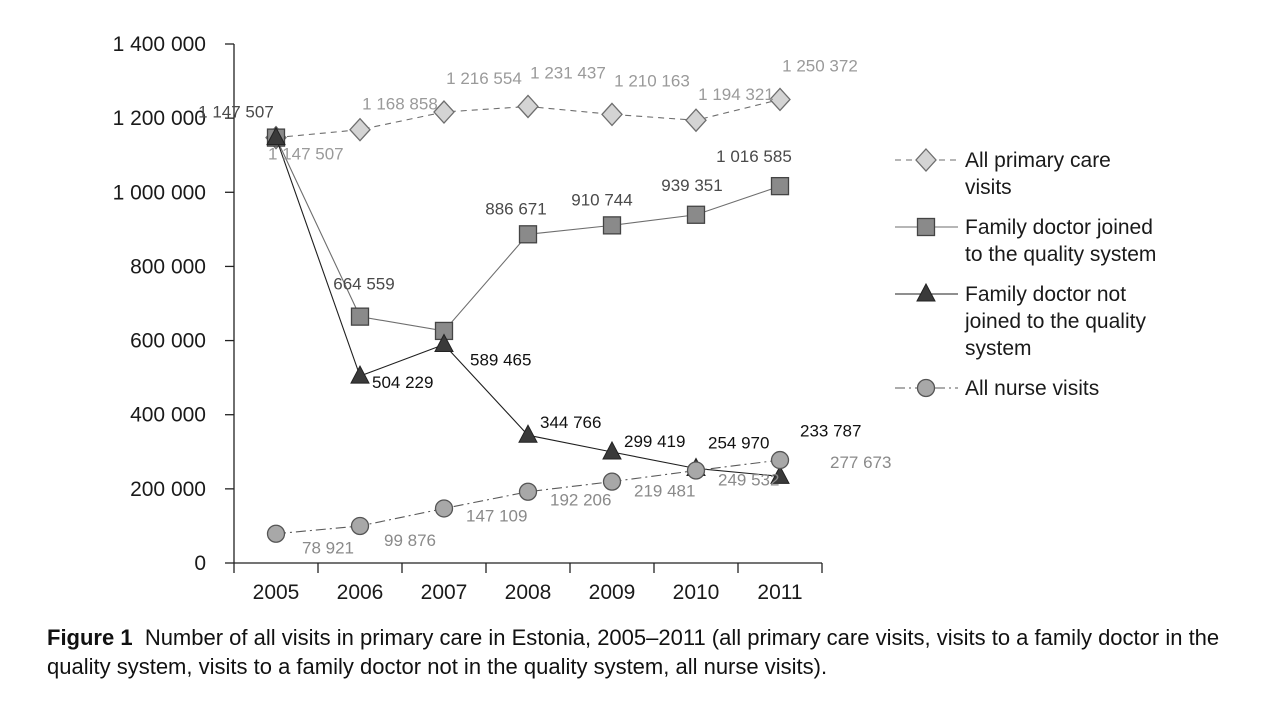 The image size is (1277, 714). What do you see at coordinates (612, 592) in the screenshot?
I see `x-tick-label: 2009` at bounding box center [612, 592].